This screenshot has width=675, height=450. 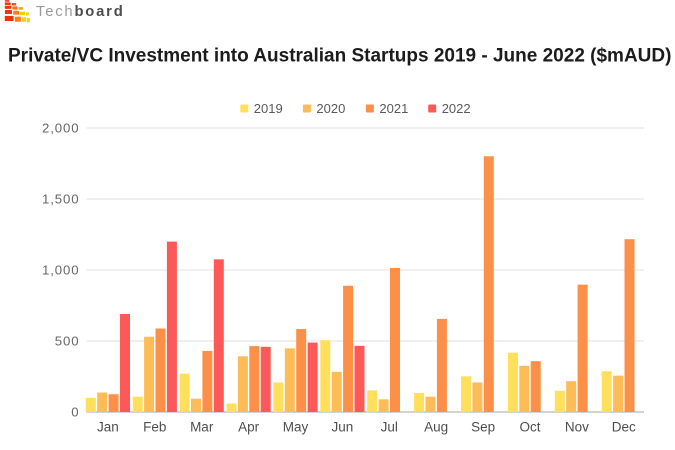 What do you see at coordinates (529, 427) in the screenshot?
I see `svg-text: Oct` at bounding box center [529, 427].